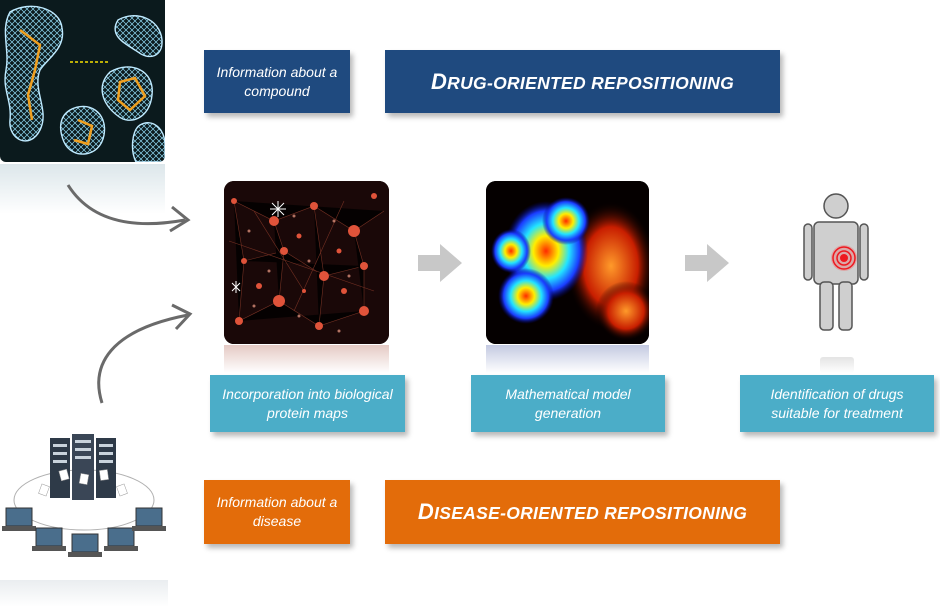 The height and width of the screenshot is (607, 940). I want to click on compound-info-box: Information about a compound, so click(277, 81).